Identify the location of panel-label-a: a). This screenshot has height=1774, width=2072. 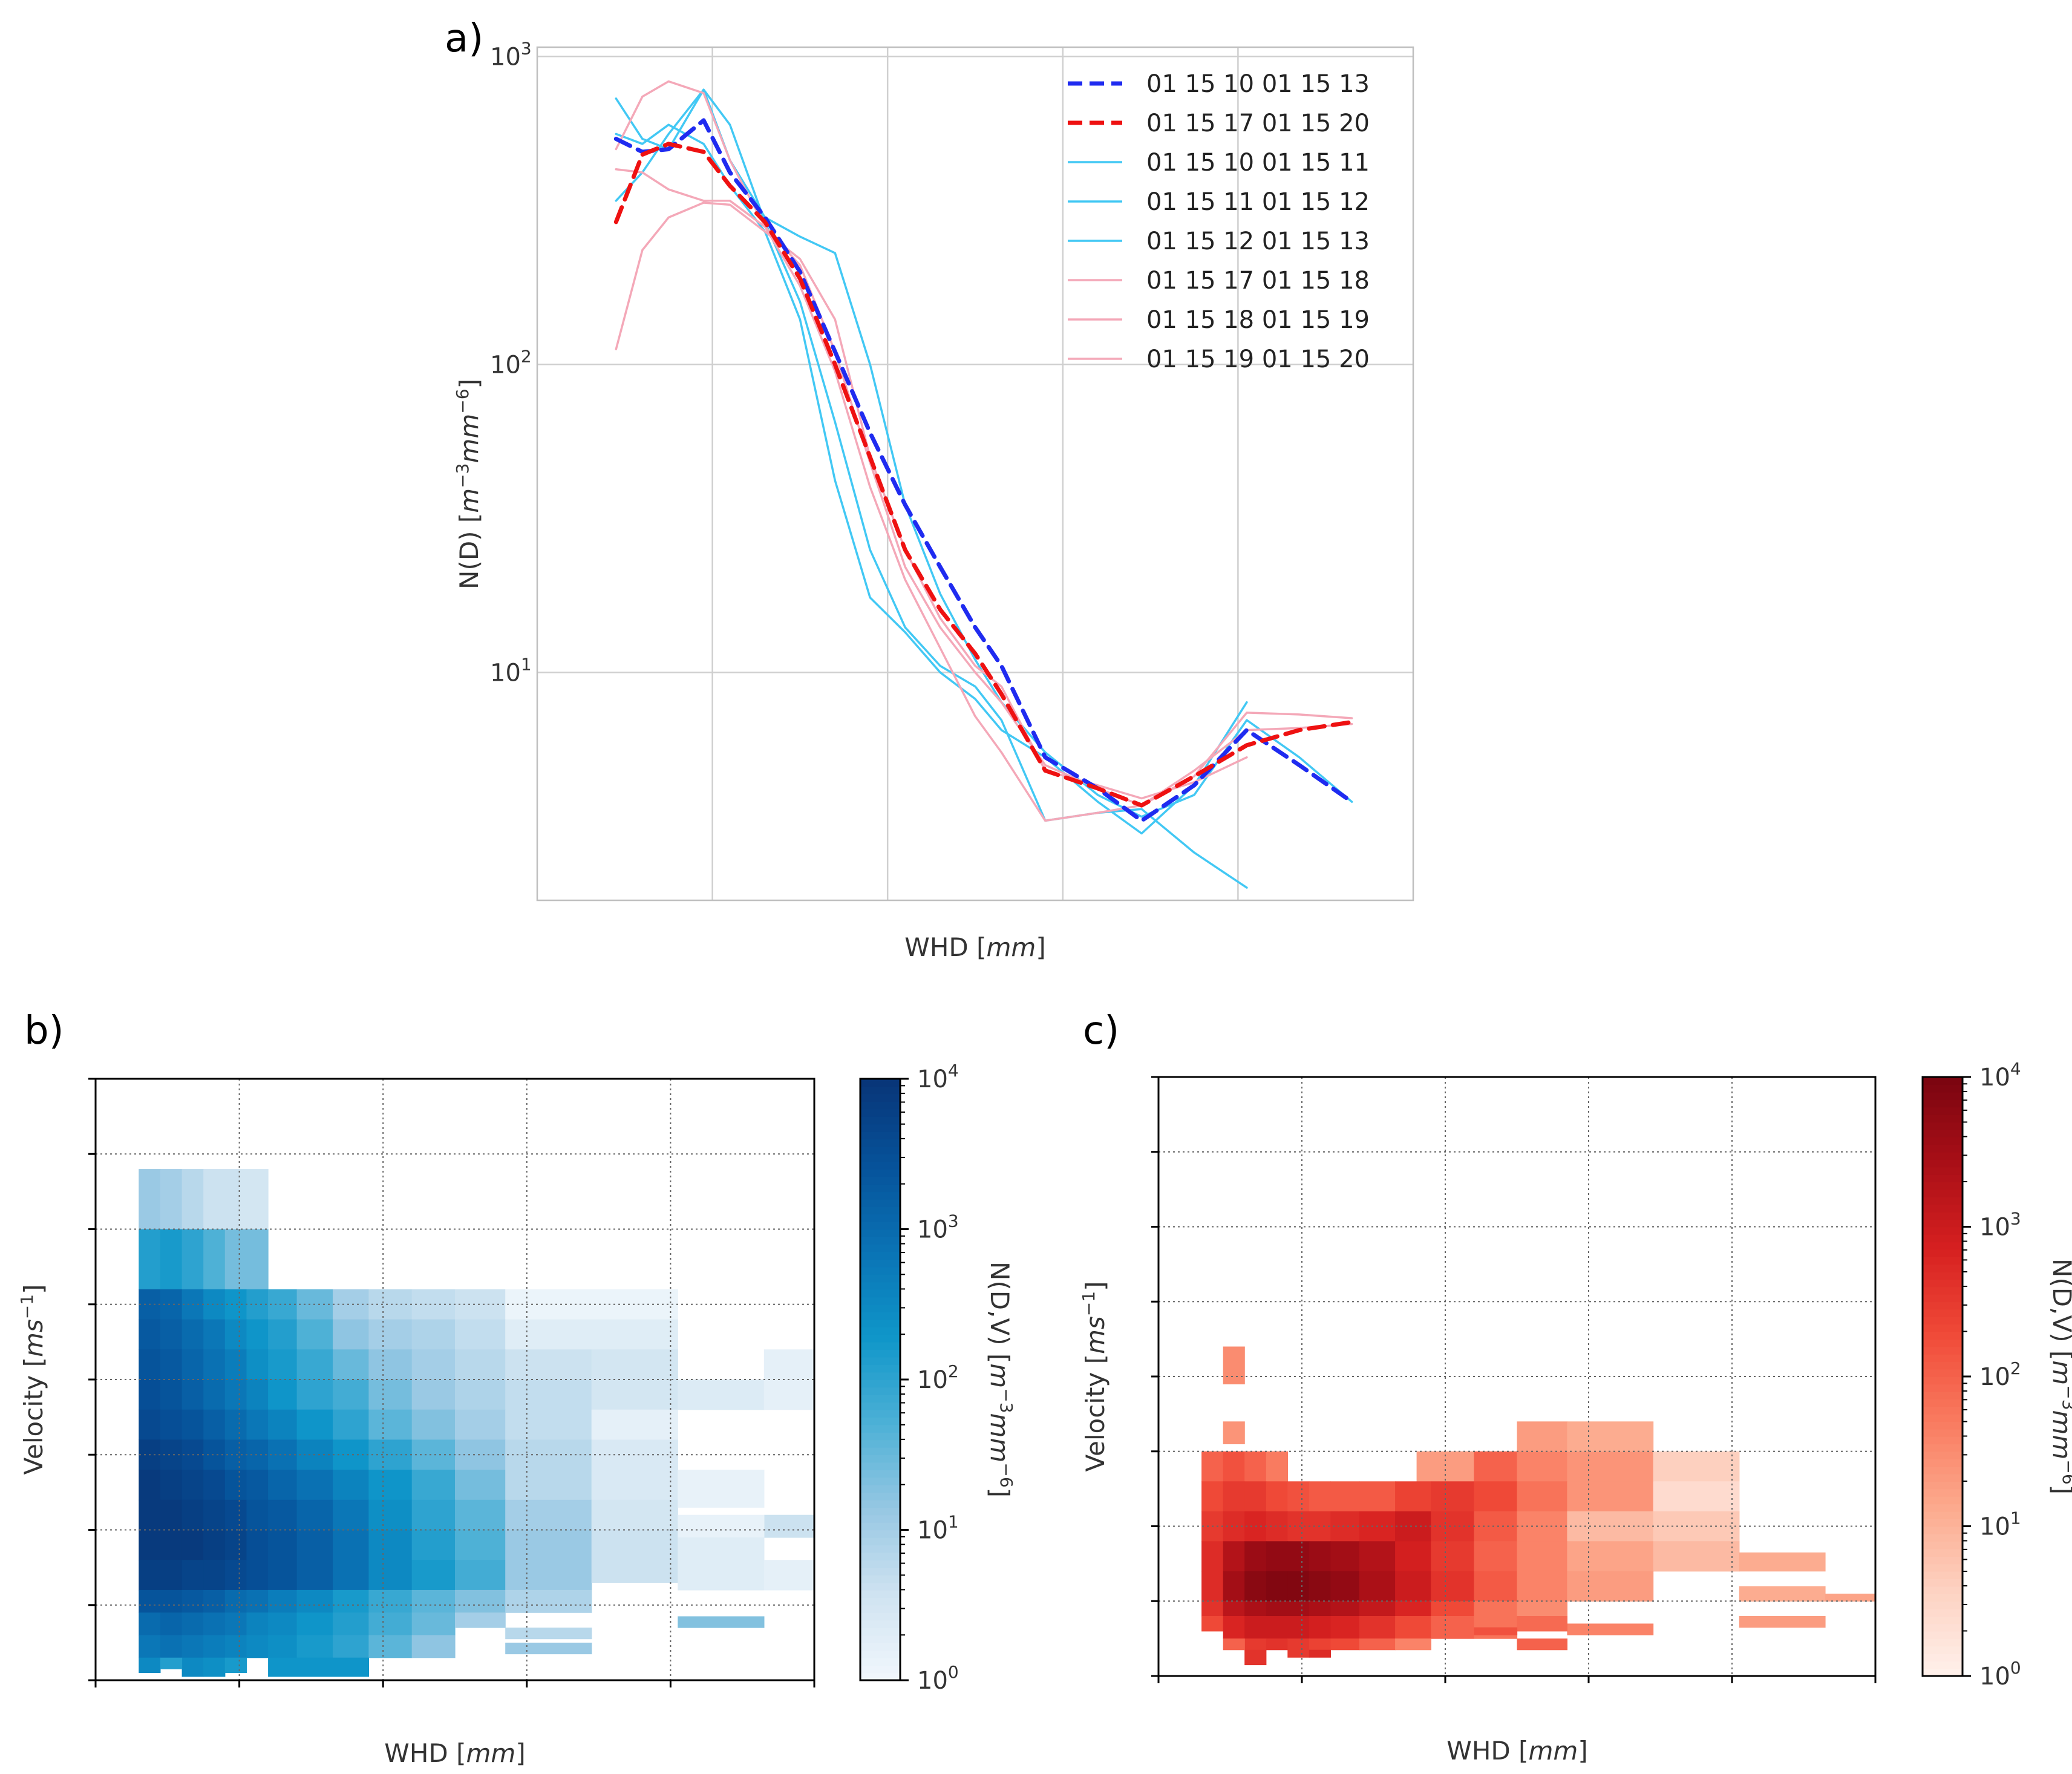
(464, 39).